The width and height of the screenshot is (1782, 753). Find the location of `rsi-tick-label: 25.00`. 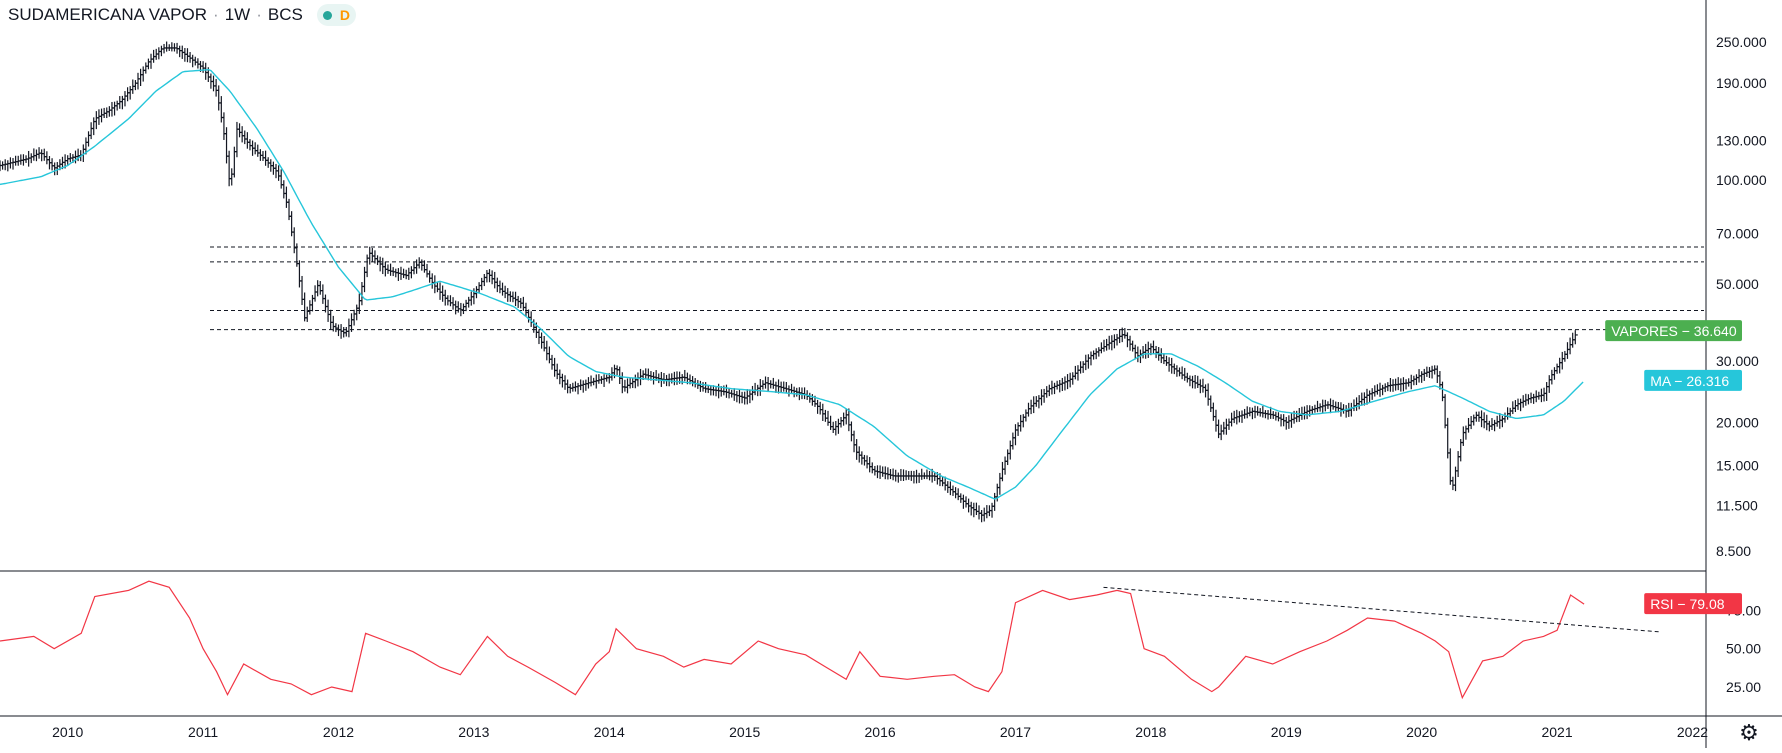

rsi-tick-label: 25.00 is located at coordinates (1743, 687).